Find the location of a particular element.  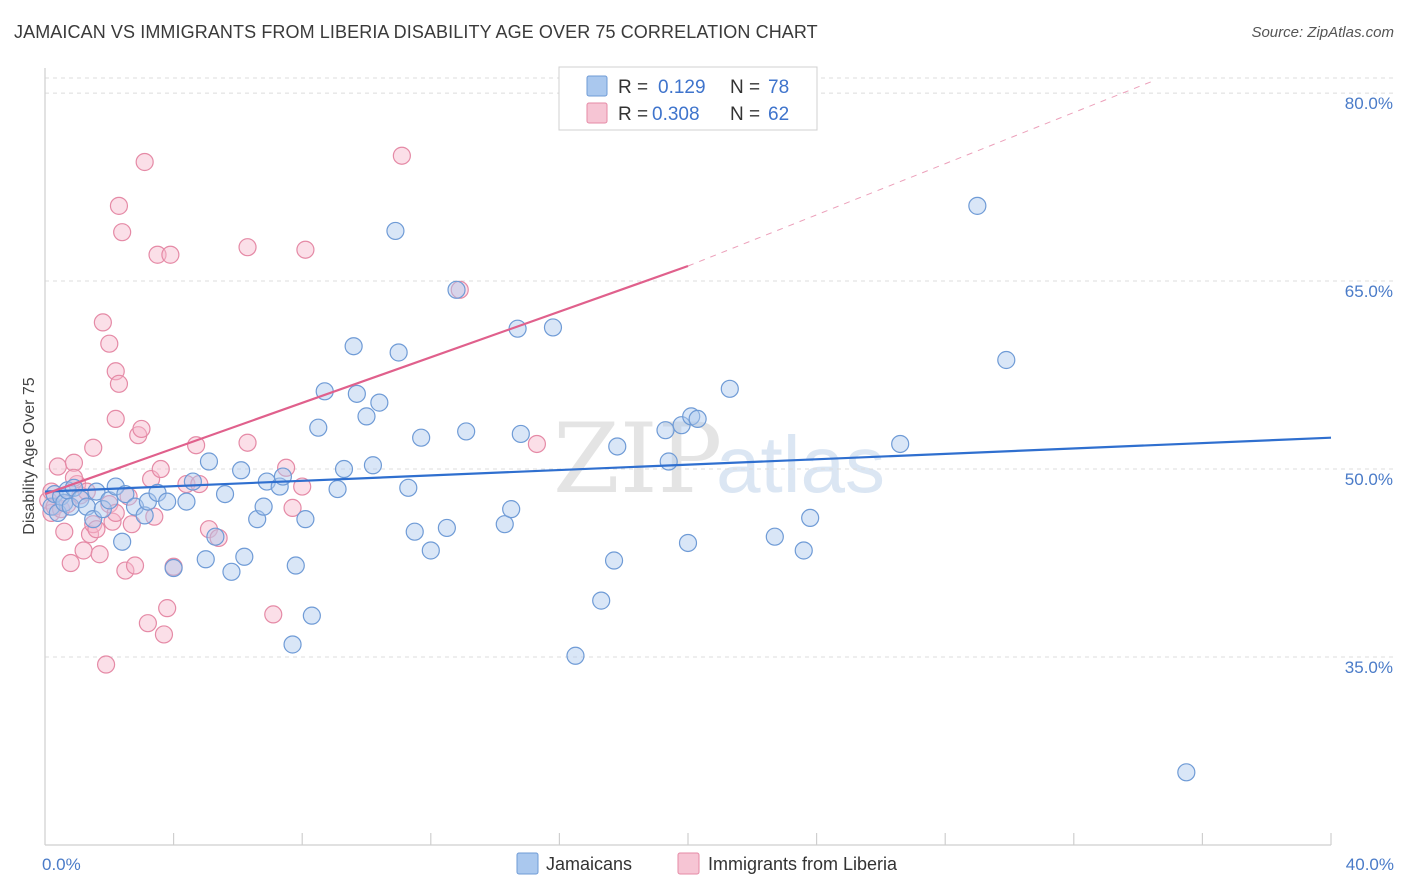

legend-swatch-blue is located at coordinates (597, 86).